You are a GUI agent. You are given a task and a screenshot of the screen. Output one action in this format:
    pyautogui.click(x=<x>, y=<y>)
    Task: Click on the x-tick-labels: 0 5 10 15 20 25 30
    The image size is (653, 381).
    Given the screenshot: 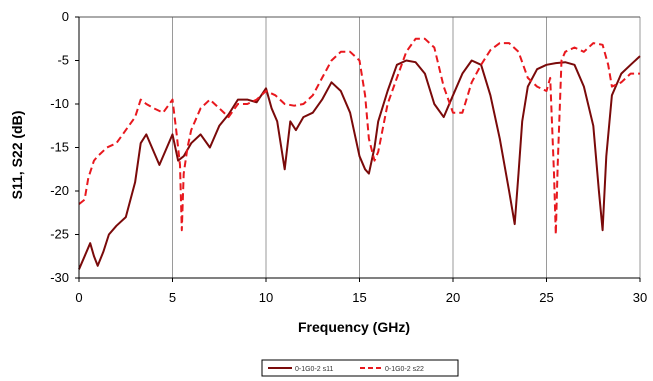 What is the action you would take?
    pyautogui.click(x=361, y=297)
    